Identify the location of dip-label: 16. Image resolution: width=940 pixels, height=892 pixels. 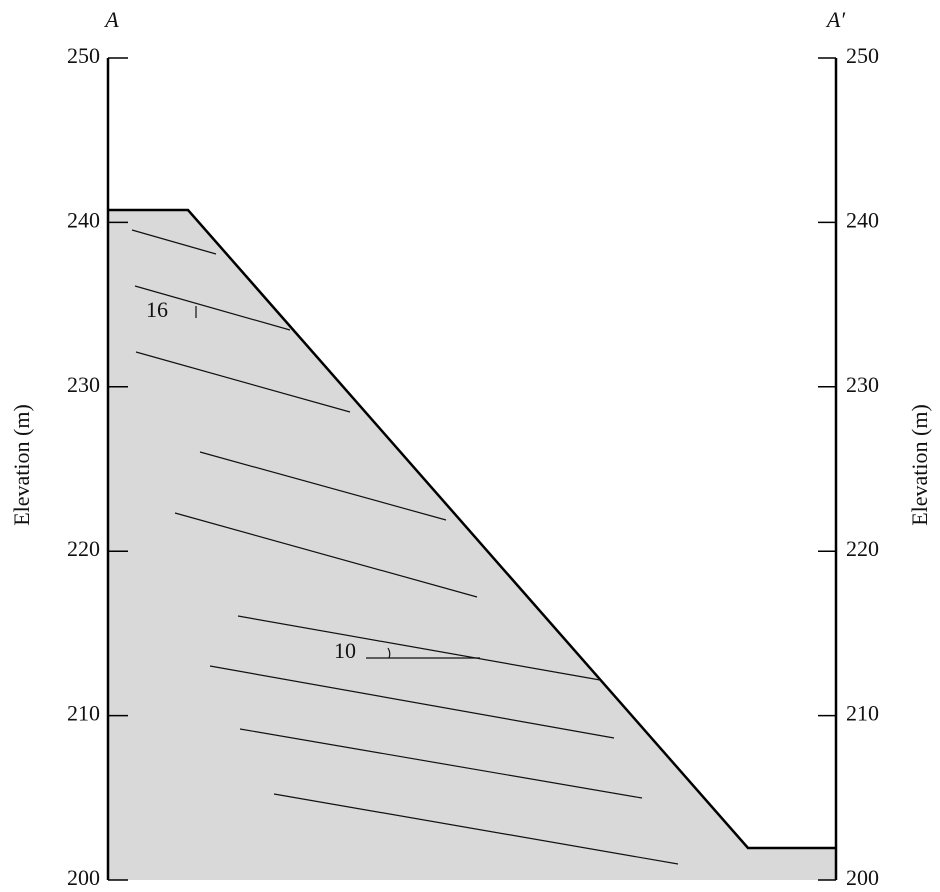
(157, 309).